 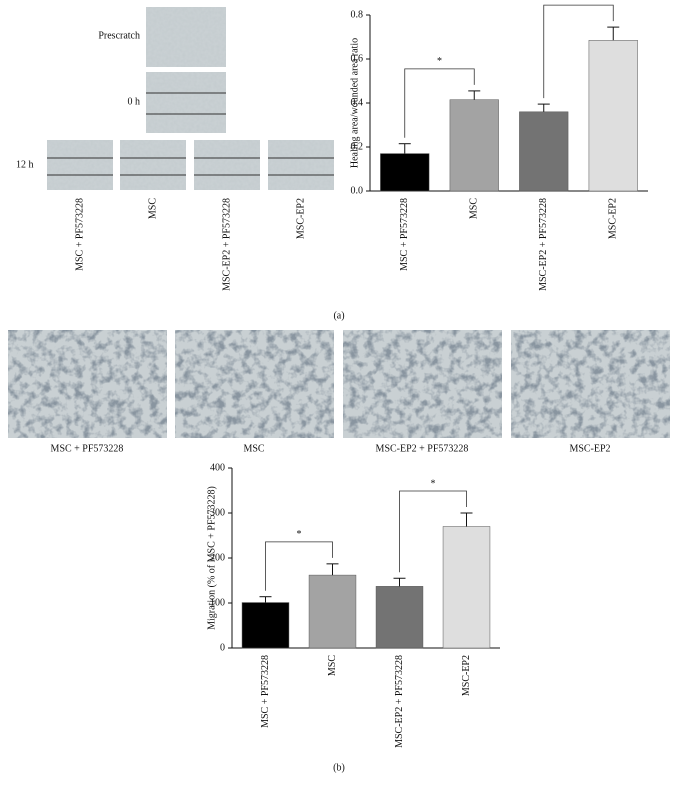 I want to click on y-tick-label: 300, so click(x=217, y=512).